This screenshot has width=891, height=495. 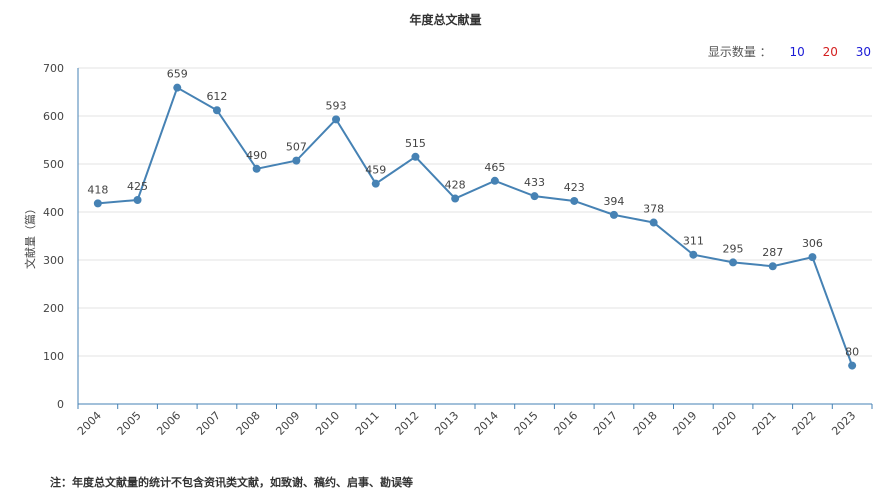 I want to click on y-tick-label: 0, so click(x=60, y=404).